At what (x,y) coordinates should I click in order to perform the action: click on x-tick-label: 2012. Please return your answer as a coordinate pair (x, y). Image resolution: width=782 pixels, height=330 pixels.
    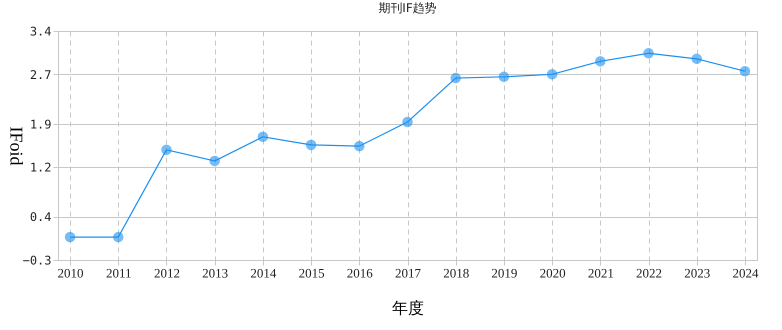
    Looking at the image, I should click on (167, 273).